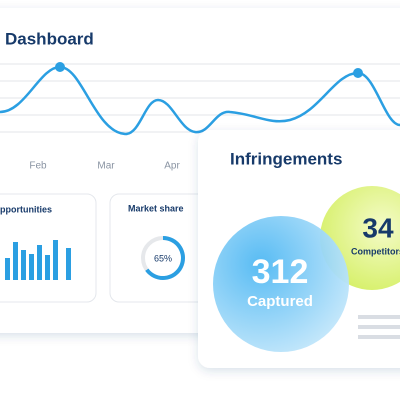 The width and height of the screenshot is (400, 400). Describe the element at coordinates (106, 166) in the screenshot. I see `month-label: Mar` at that location.